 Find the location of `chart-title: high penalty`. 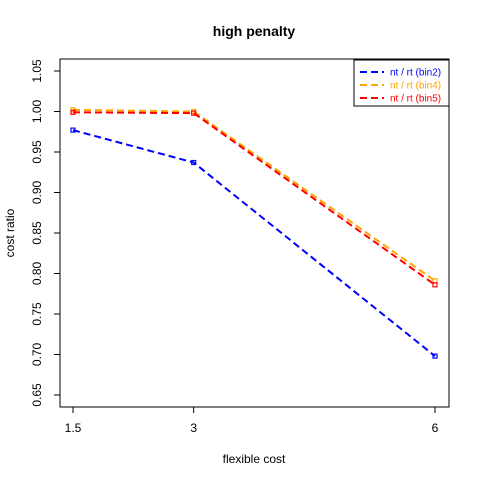

chart-title: high penalty is located at coordinates (254, 31).